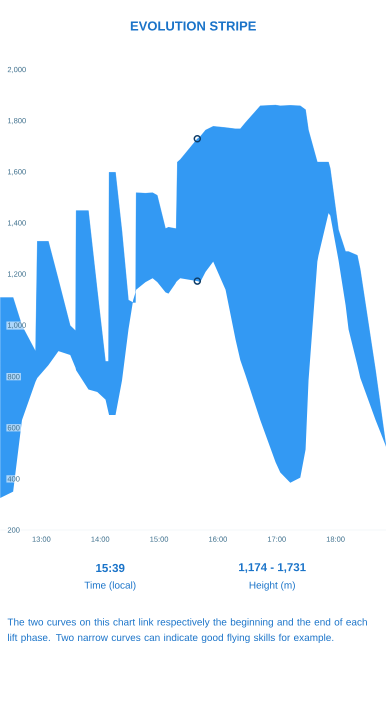 Image resolution: width=386 pixels, height=703 pixels. Describe the element at coordinates (193, 26) in the screenshot. I see `chart-title: EVOLUTION STRIPE` at that location.